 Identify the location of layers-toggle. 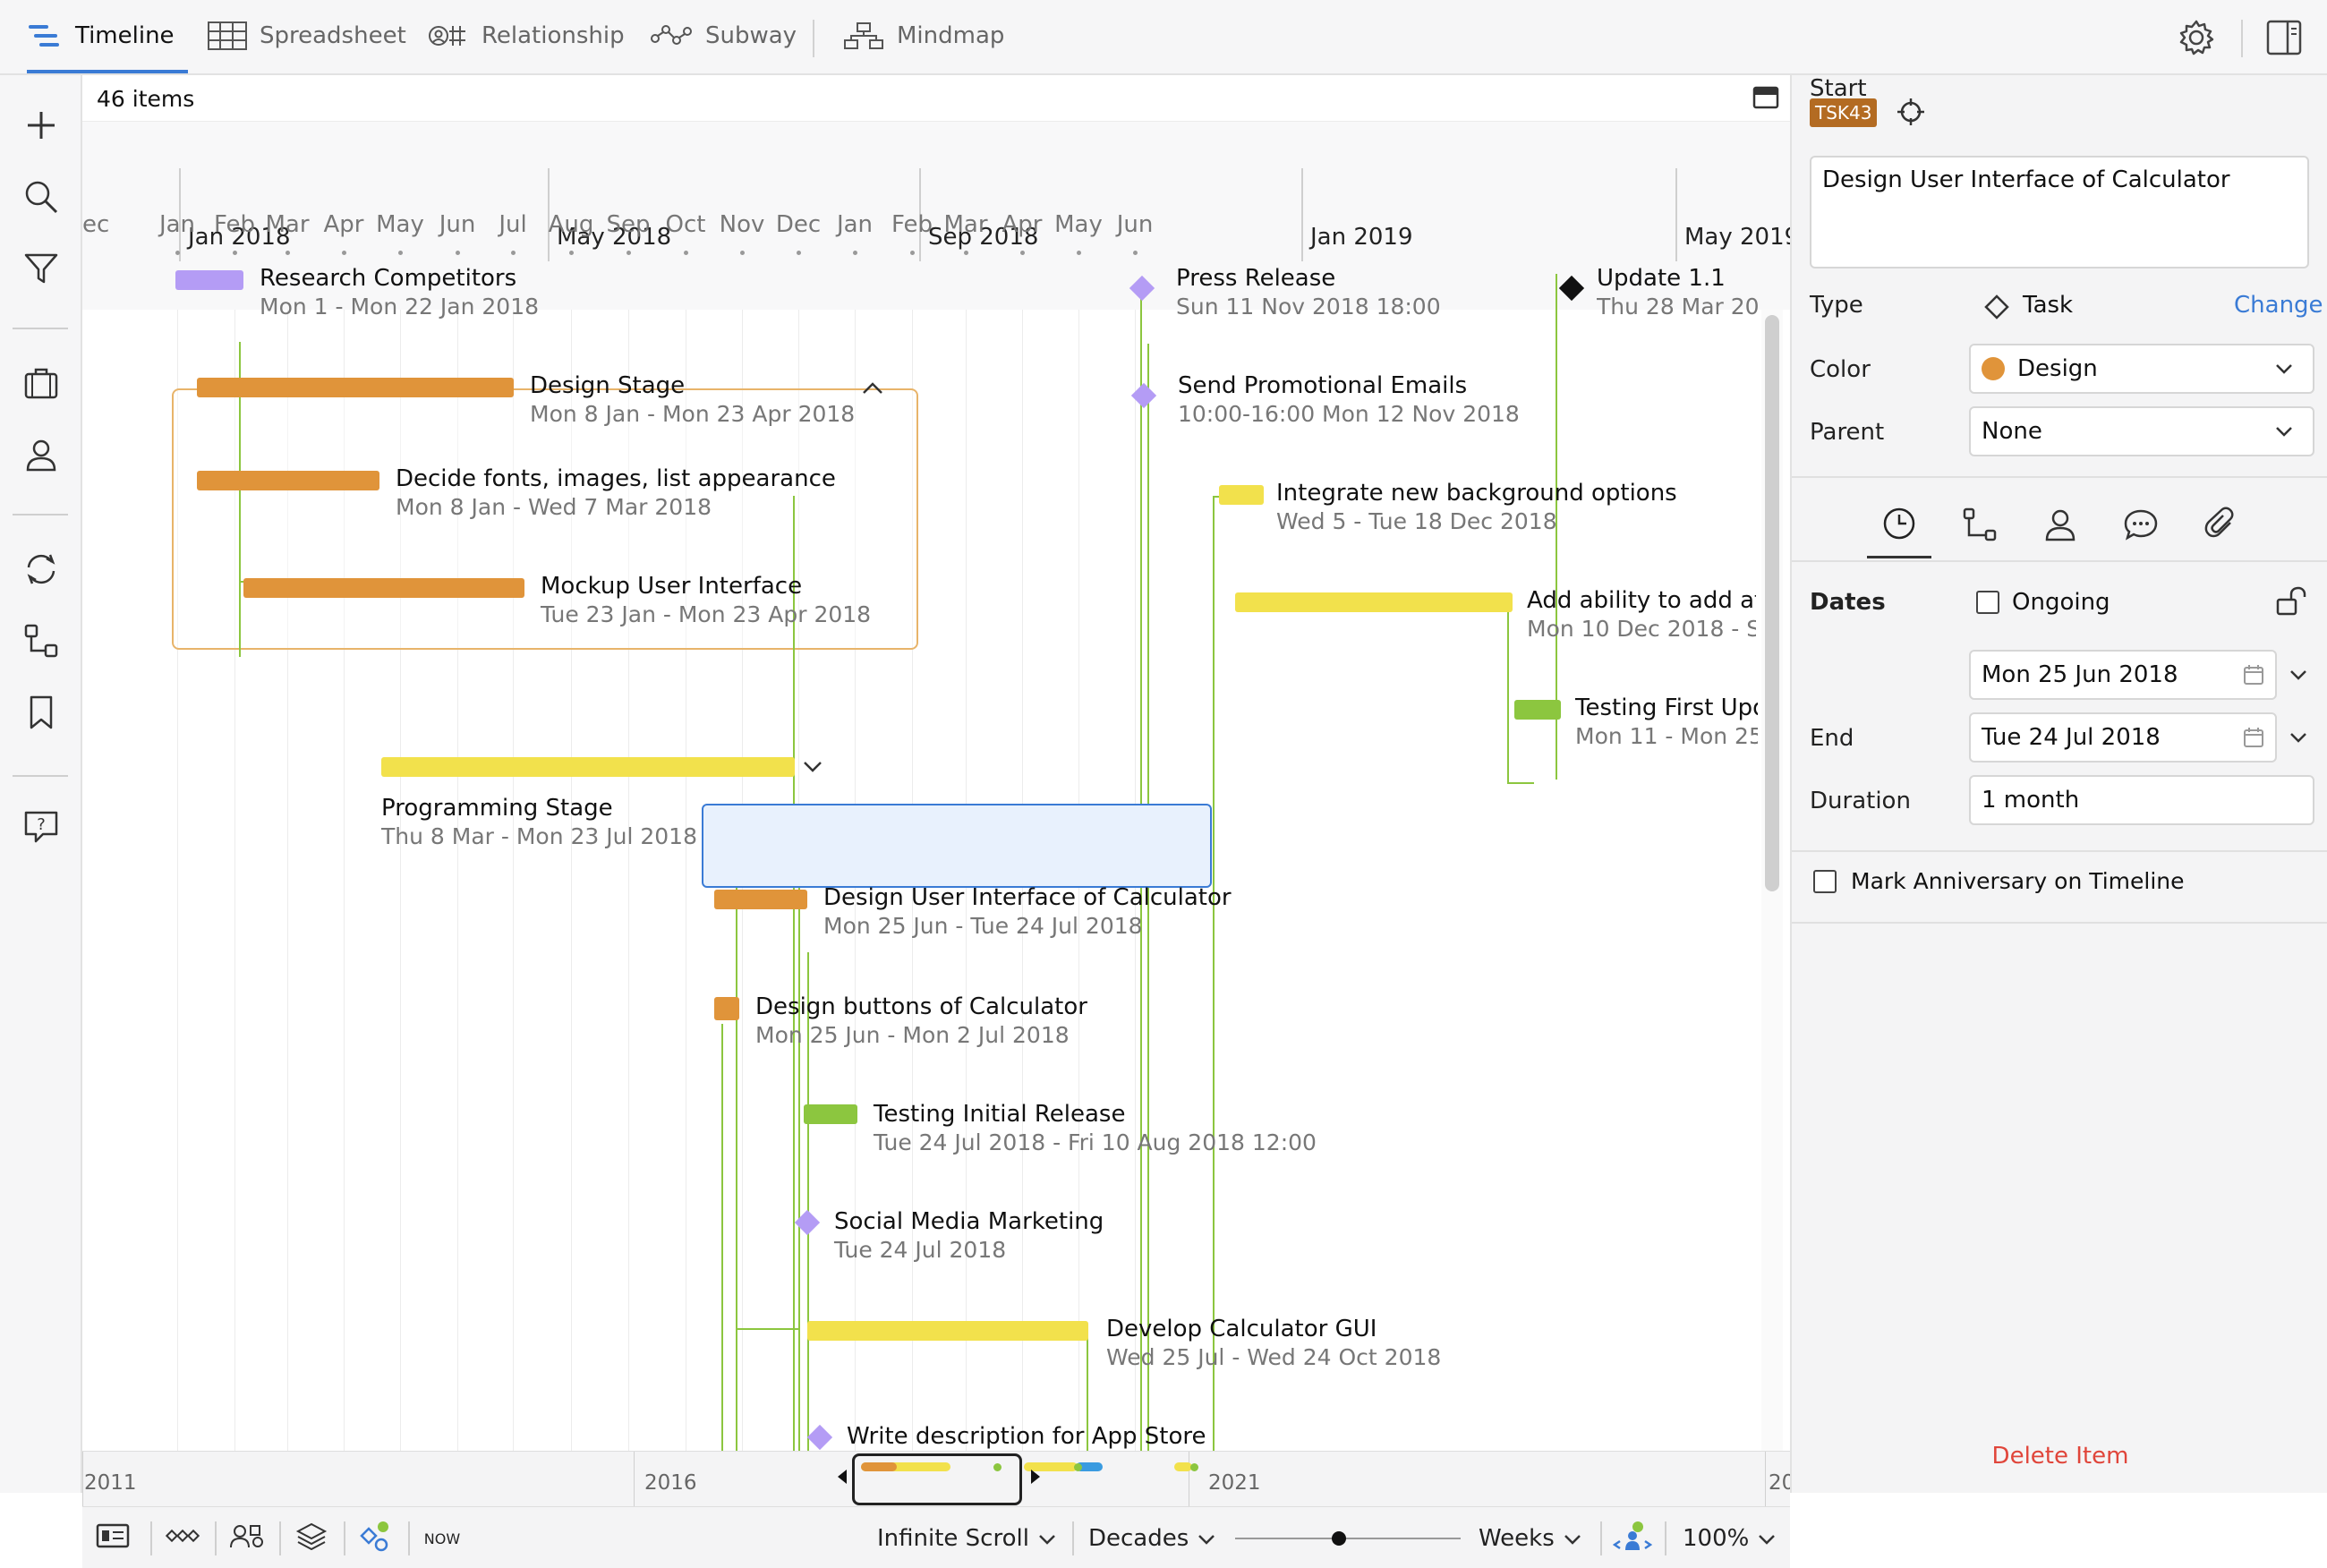
(311, 1538).